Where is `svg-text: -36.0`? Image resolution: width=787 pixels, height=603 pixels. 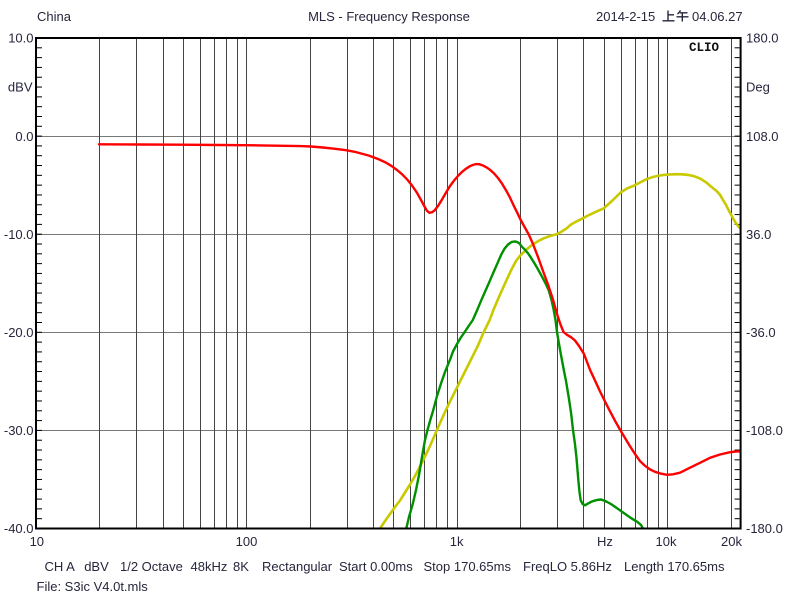
svg-text: -36.0 is located at coordinates (761, 332).